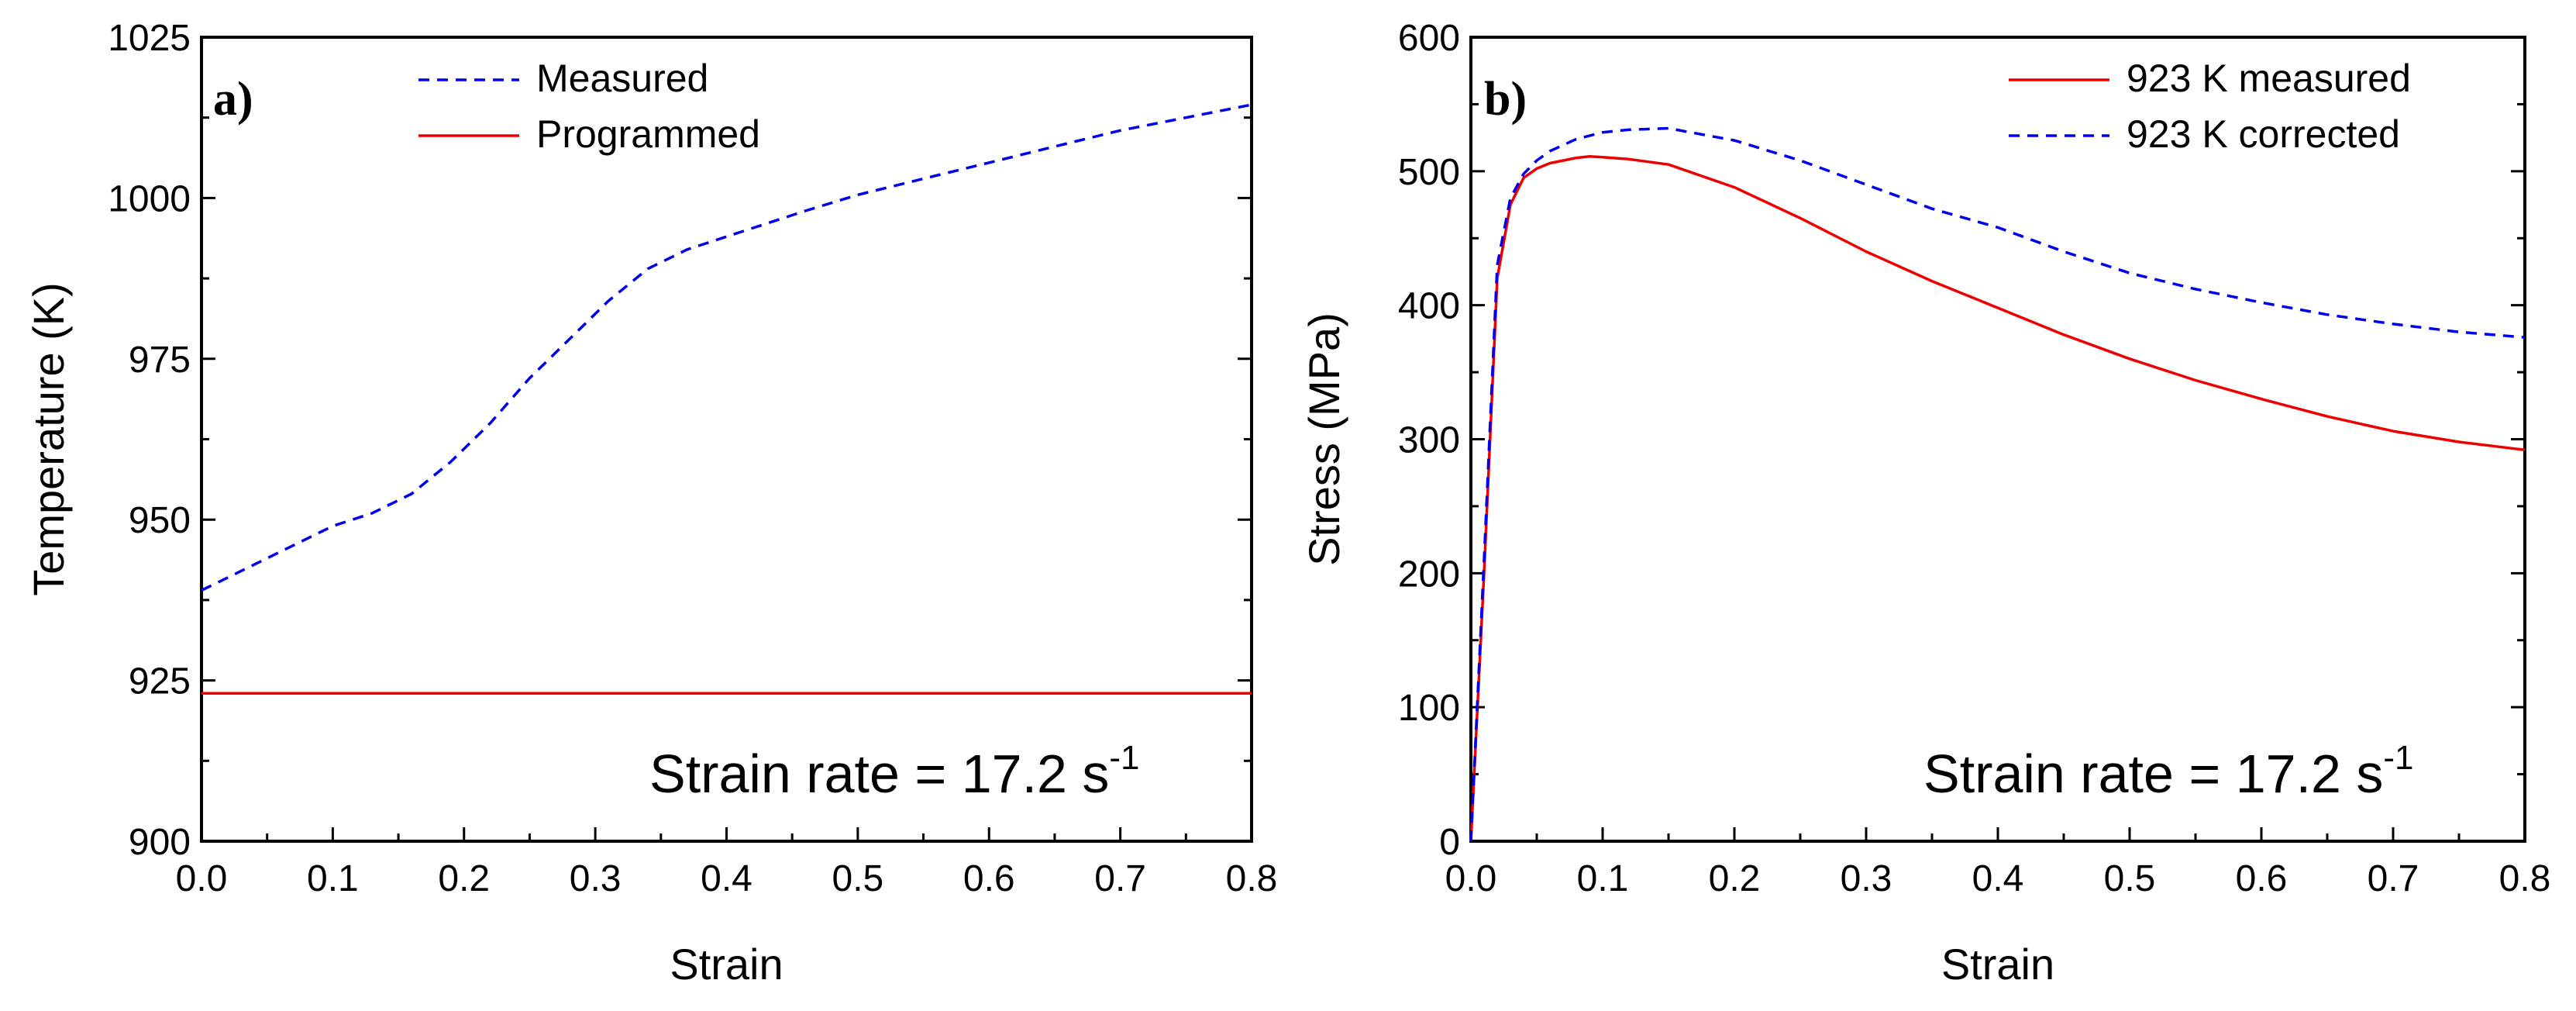 The height and width of the screenshot is (1011, 2576). I want to click on x-tick-label-a: 0.3, so click(596, 878).